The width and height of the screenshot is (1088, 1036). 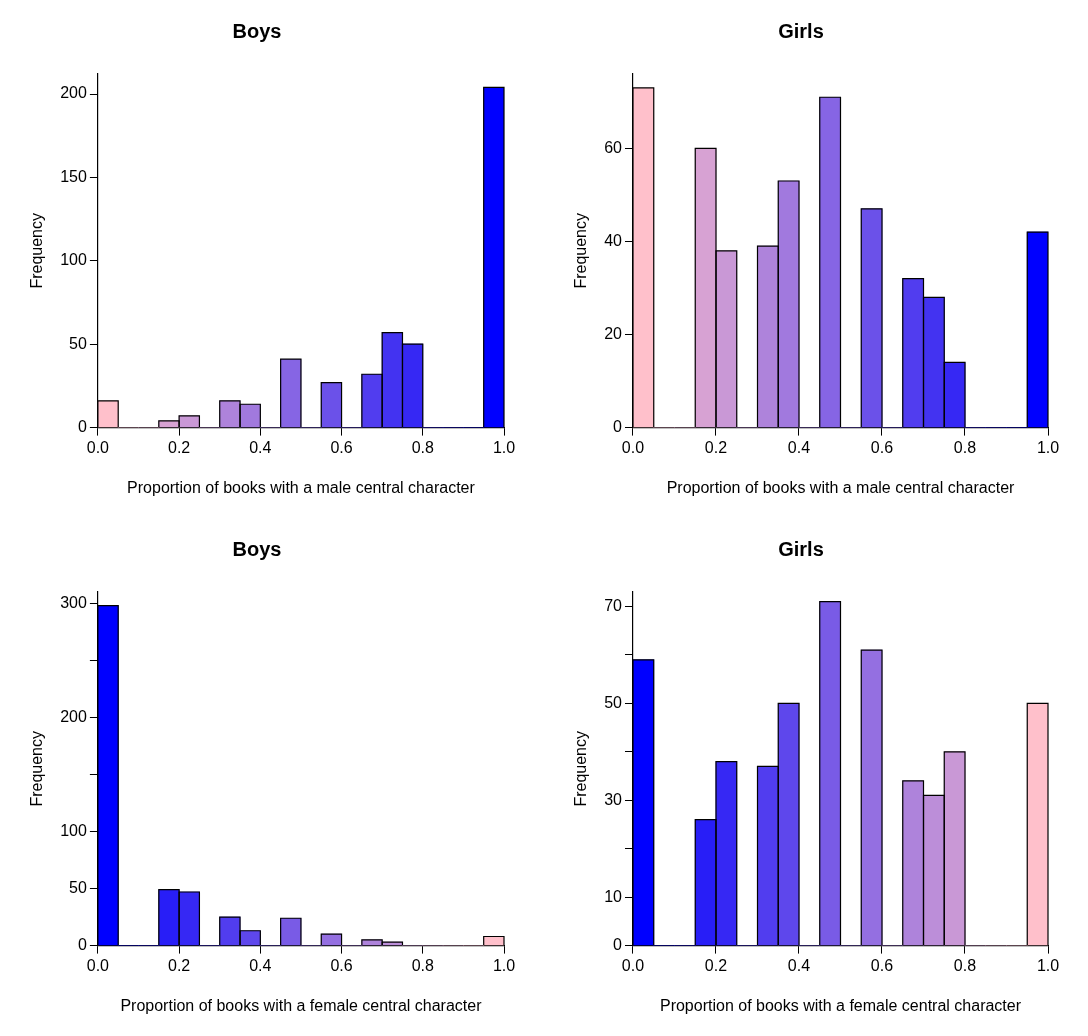 I want to click on y-tick-label: 40, so click(x=613, y=240).